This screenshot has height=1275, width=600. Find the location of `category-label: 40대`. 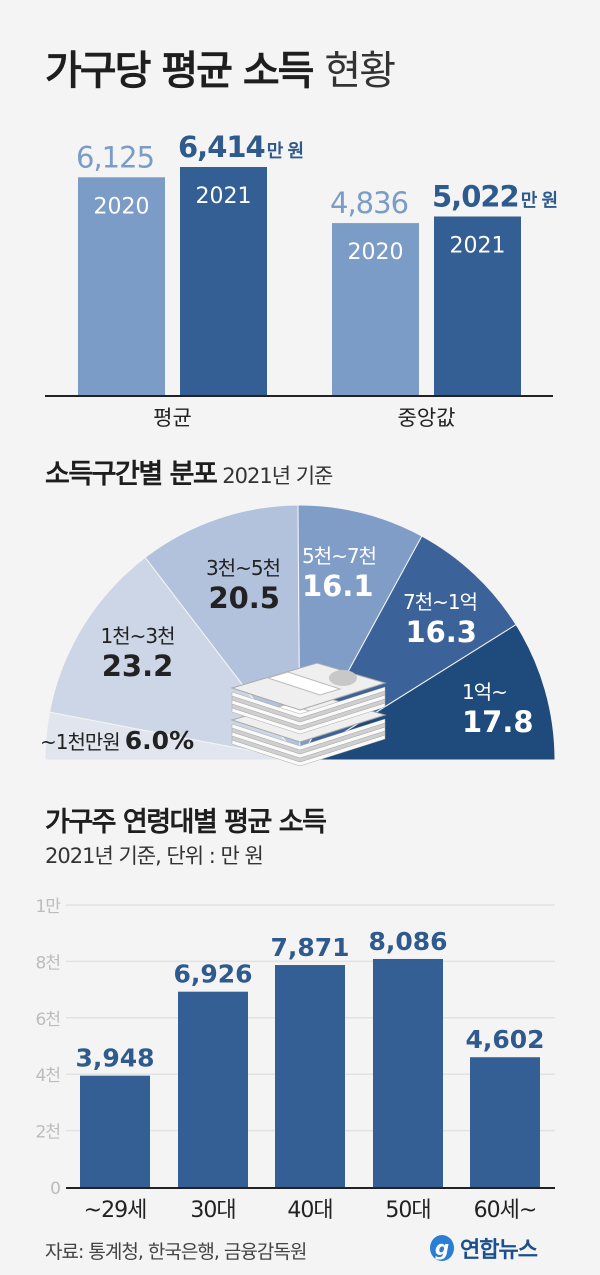

category-label: 40대 is located at coordinates (309, 1210).